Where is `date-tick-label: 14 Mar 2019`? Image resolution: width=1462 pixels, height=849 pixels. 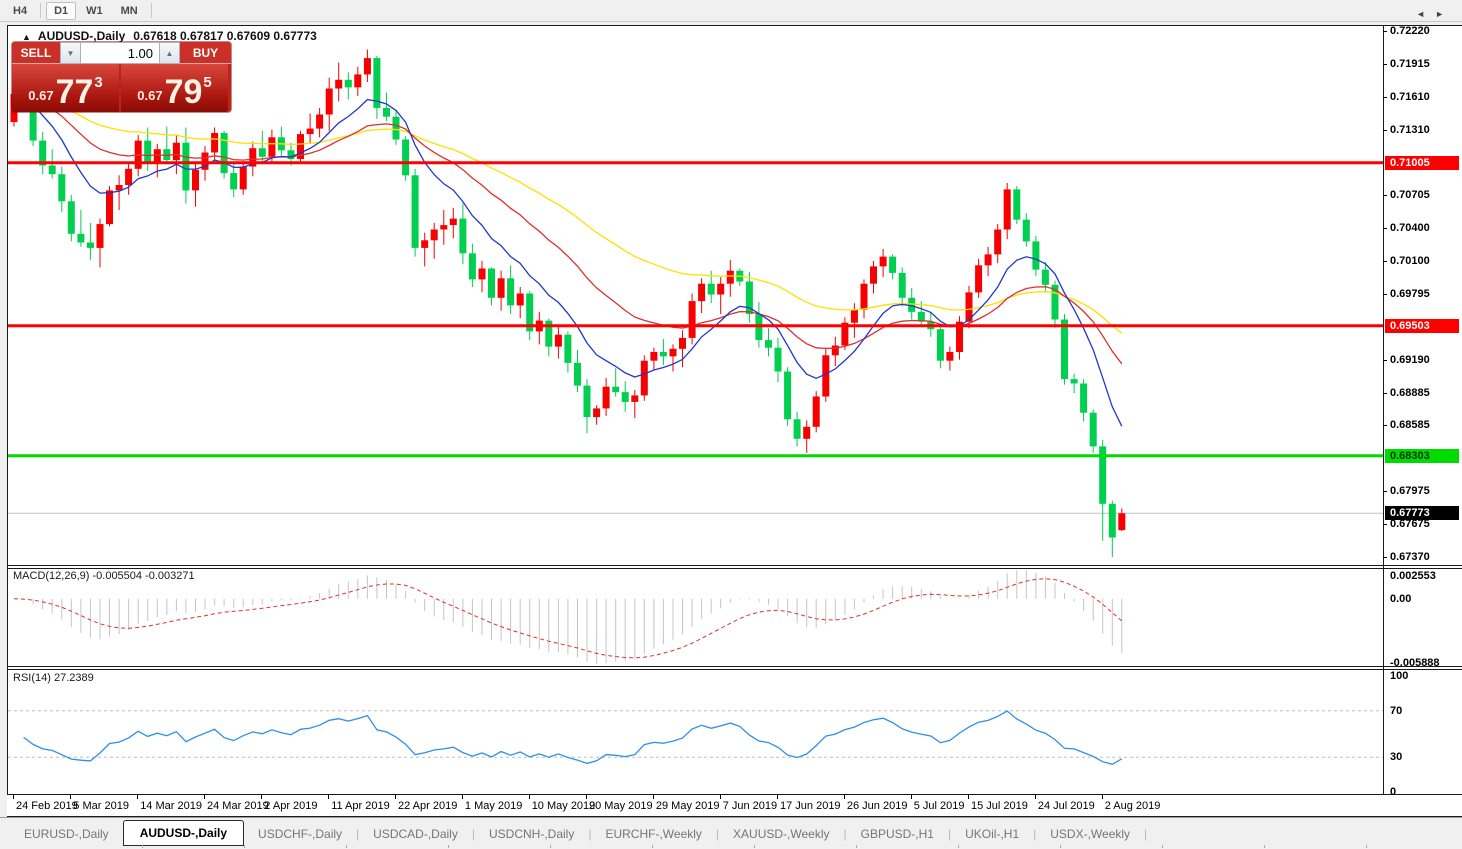
date-tick-label: 14 Mar 2019 is located at coordinates (171, 806).